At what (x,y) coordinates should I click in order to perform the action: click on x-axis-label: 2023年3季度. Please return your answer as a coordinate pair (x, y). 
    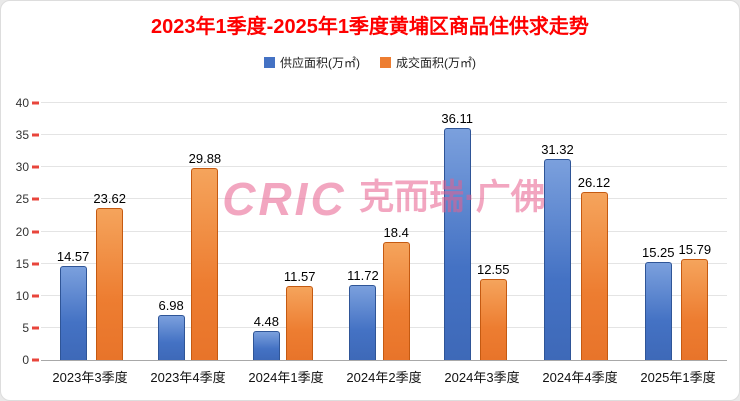
    Looking at the image, I should click on (90, 377).